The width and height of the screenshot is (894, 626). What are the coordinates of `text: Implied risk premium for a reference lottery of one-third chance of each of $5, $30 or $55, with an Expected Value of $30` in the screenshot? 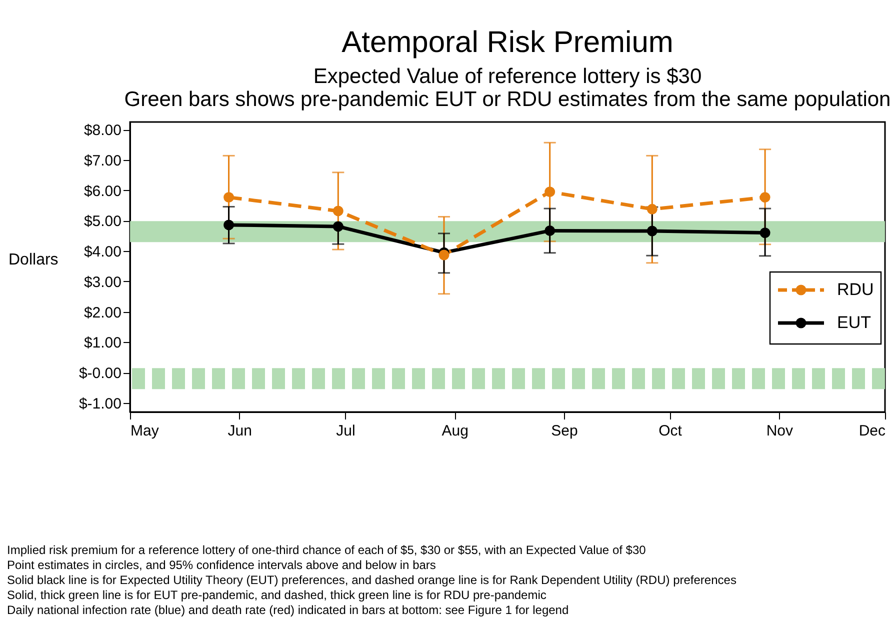 It's located at (326, 550).